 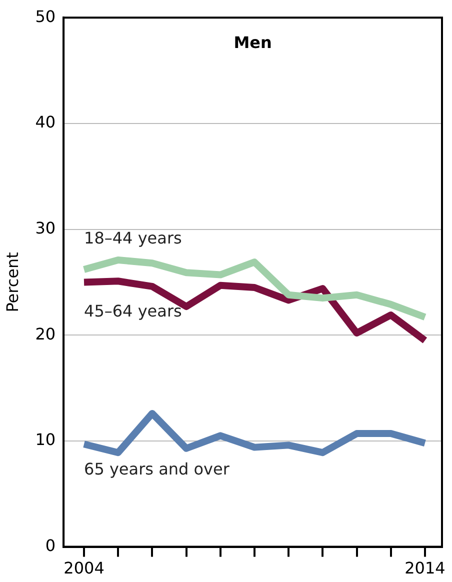 What do you see at coordinates (425, 568) in the screenshot?
I see `x-tick-label: 2014` at bounding box center [425, 568].